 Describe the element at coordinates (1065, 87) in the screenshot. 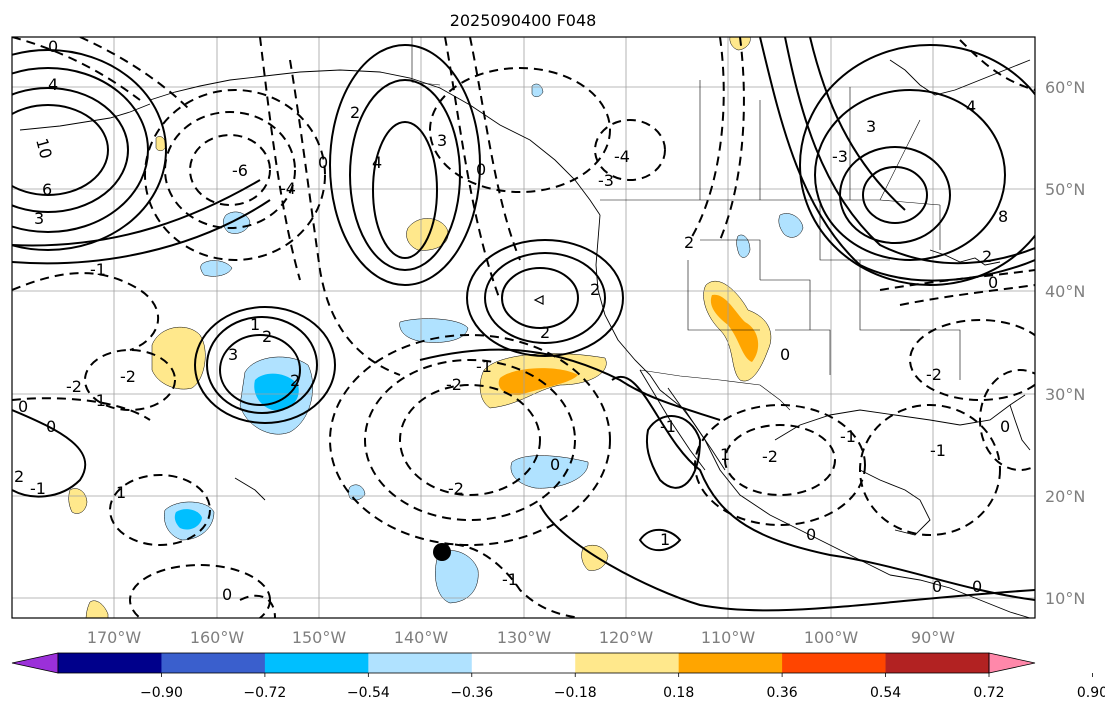

I see `lat-label: 60°N` at that location.